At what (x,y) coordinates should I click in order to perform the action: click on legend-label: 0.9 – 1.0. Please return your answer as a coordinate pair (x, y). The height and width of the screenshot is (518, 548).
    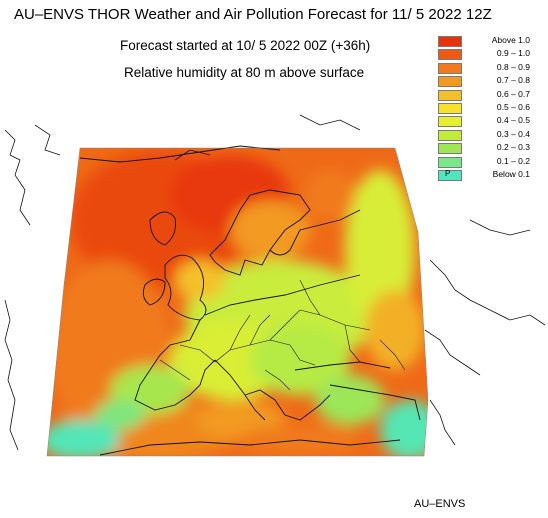
    Looking at the image, I should click on (513, 53).